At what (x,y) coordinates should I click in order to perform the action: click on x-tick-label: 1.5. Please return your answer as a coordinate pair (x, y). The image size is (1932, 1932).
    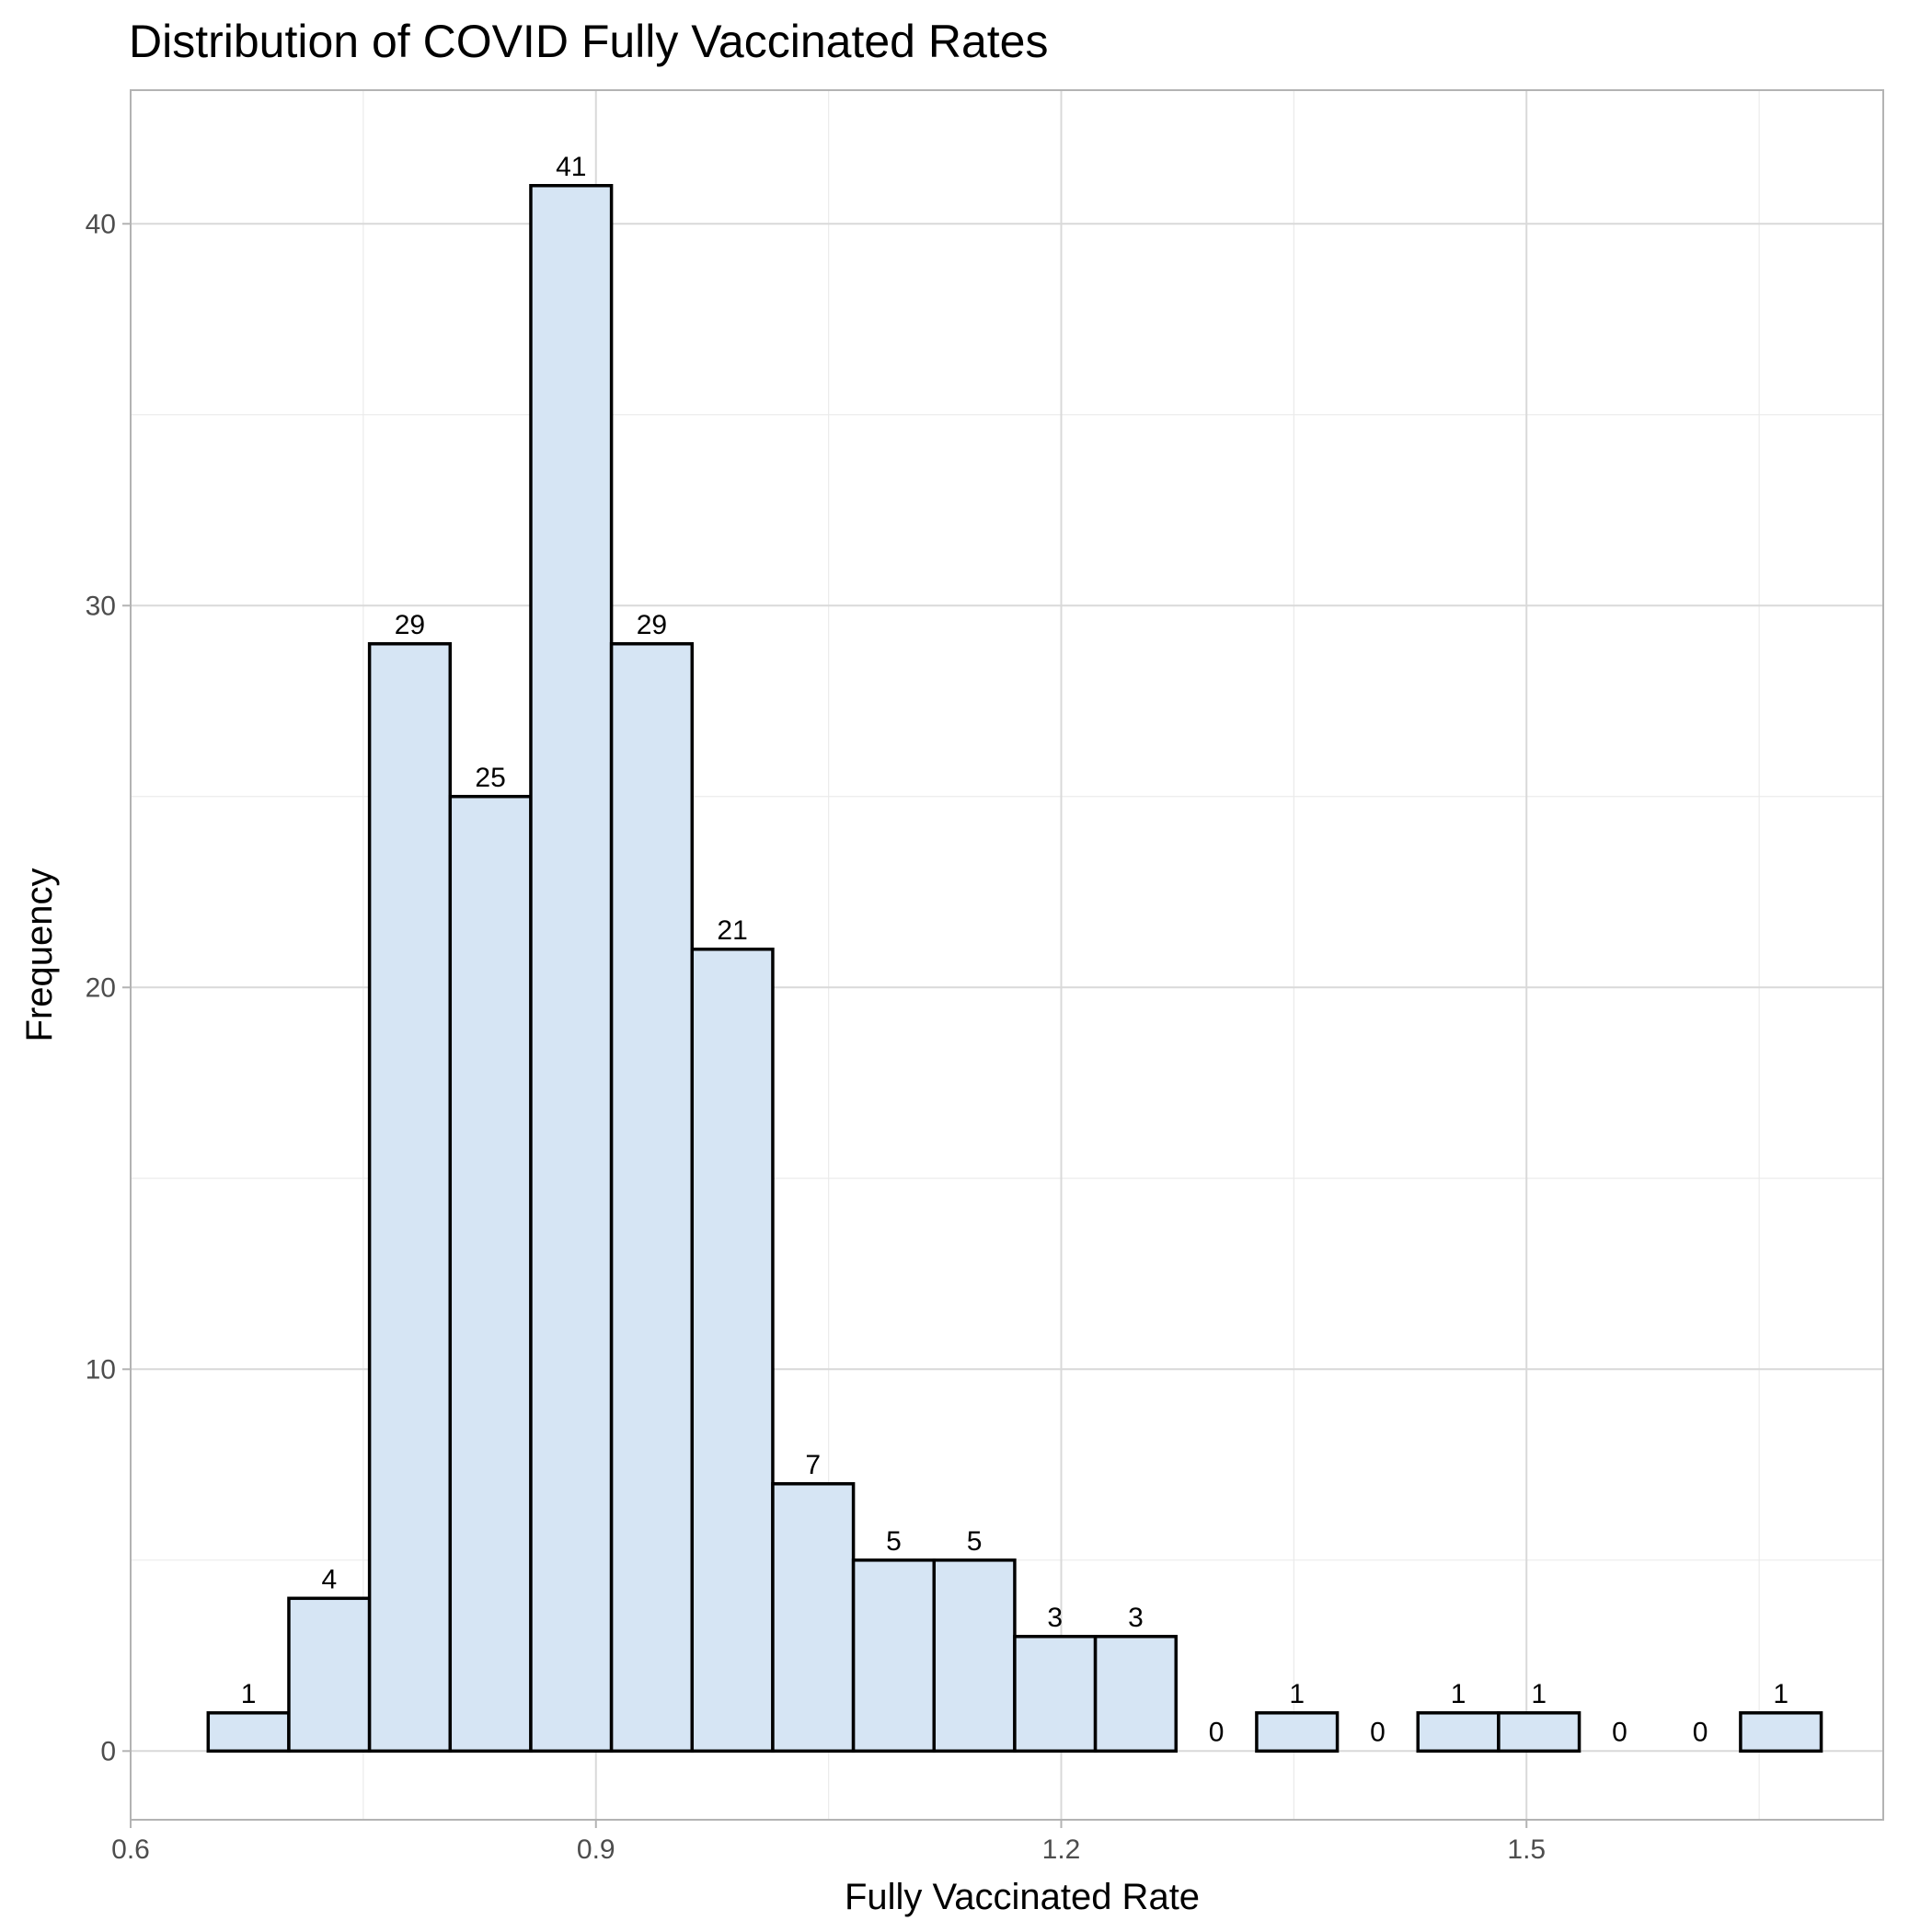
    Looking at the image, I should click on (1526, 1849).